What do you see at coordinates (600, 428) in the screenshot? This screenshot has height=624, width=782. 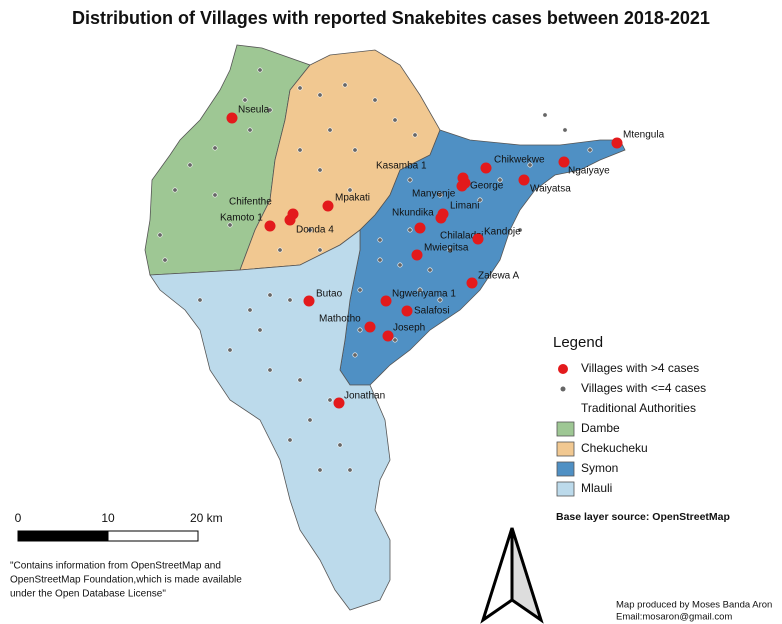 I see `legend-label: Dambe` at bounding box center [600, 428].